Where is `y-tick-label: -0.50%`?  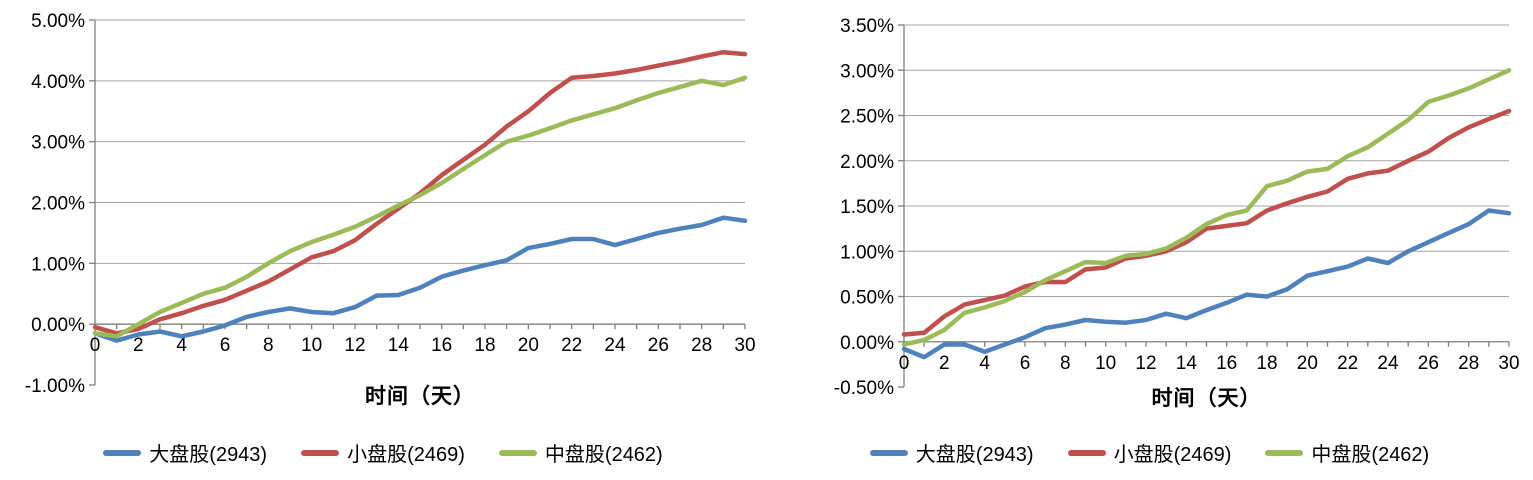
y-tick-label: -0.50% is located at coordinates (864, 388).